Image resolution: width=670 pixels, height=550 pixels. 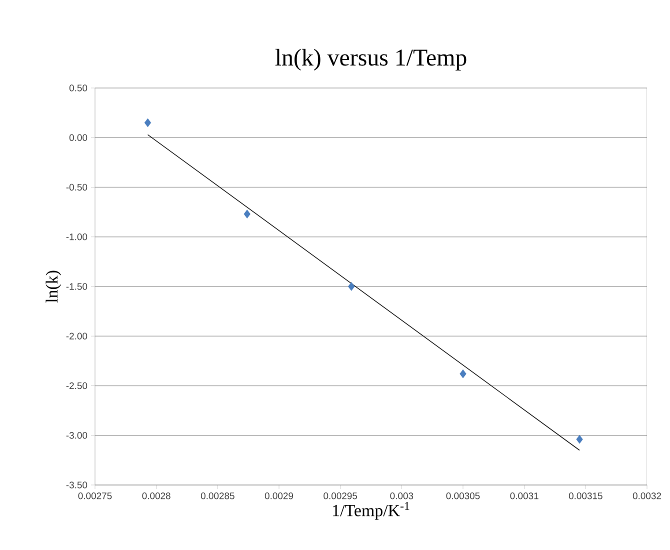 What do you see at coordinates (77, 435) in the screenshot?
I see `y-tick-label: -3.00` at bounding box center [77, 435].